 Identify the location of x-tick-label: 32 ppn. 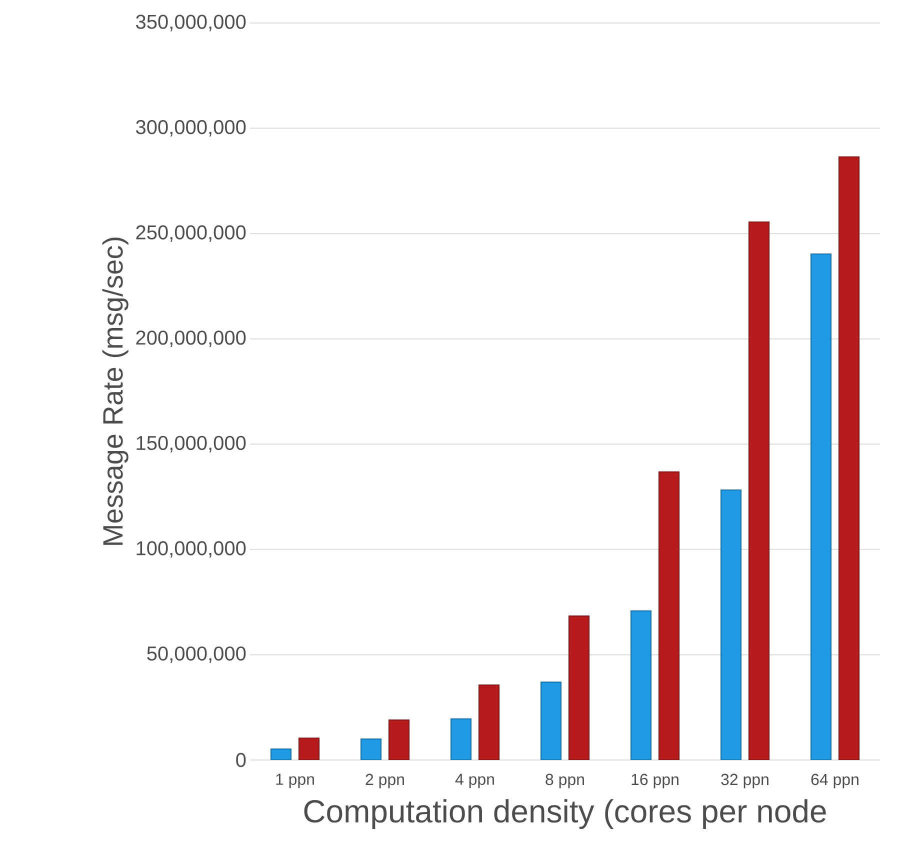
(744, 781).